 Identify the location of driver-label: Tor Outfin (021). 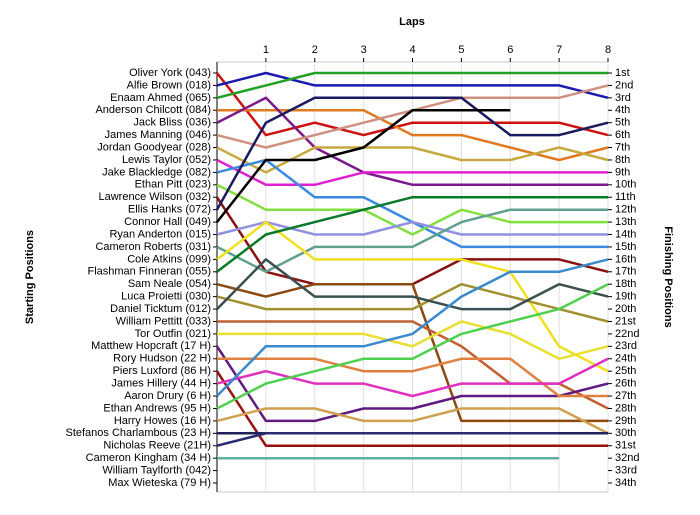
(173, 334).